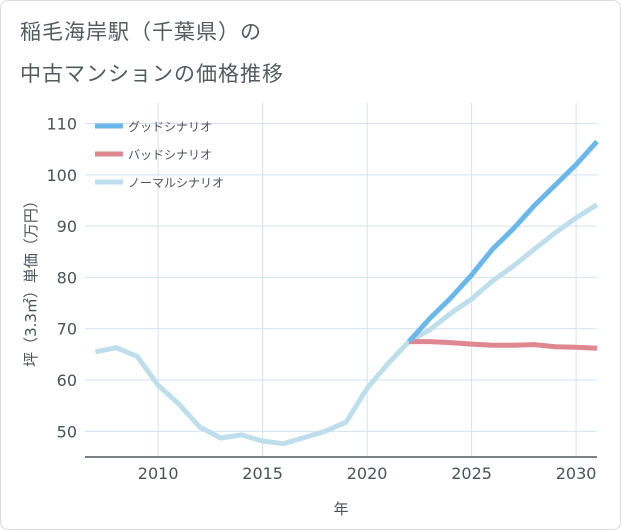 This screenshot has height=530, width=621. I want to click on y-tick-label: 100, so click(61, 175).